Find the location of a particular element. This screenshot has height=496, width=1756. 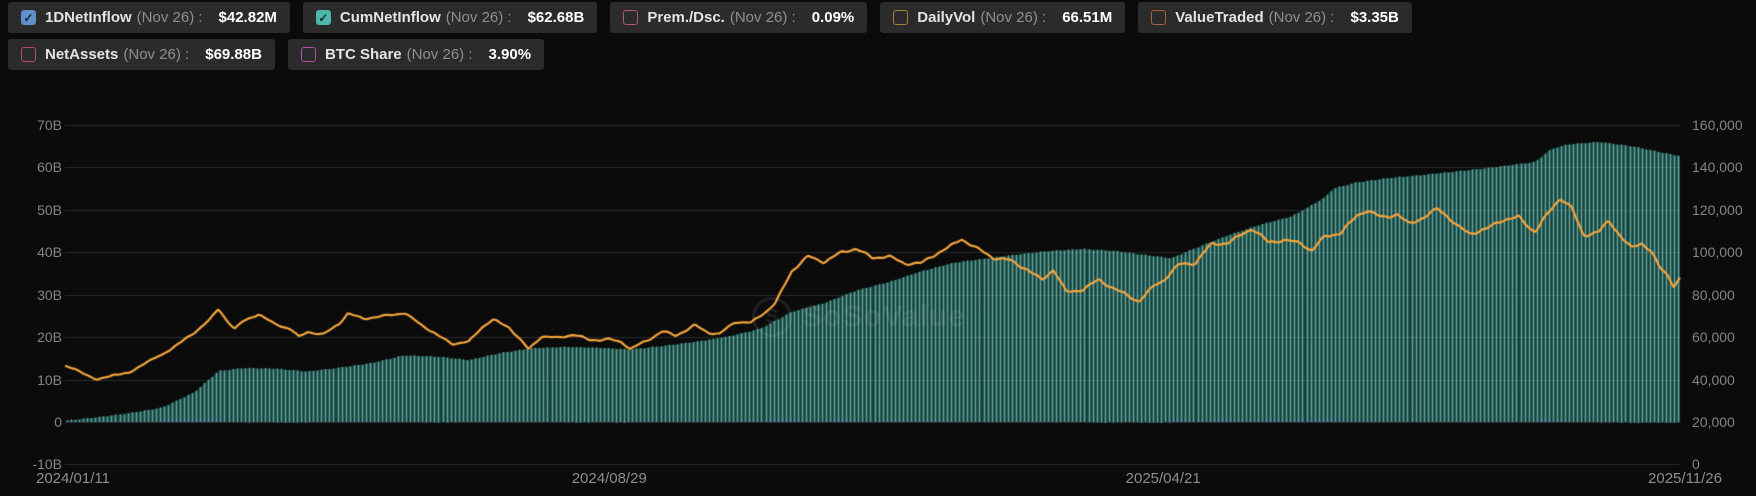

legend-label: 1DNetInflow is located at coordinates (88, 17).